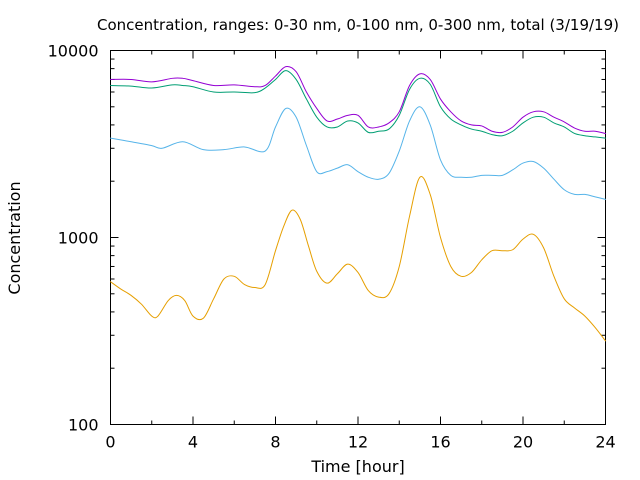  What do you see at coordinates (275, 442) in the screenshot?
I see `x-tick-label: 8` at bounding box center [275, 442].